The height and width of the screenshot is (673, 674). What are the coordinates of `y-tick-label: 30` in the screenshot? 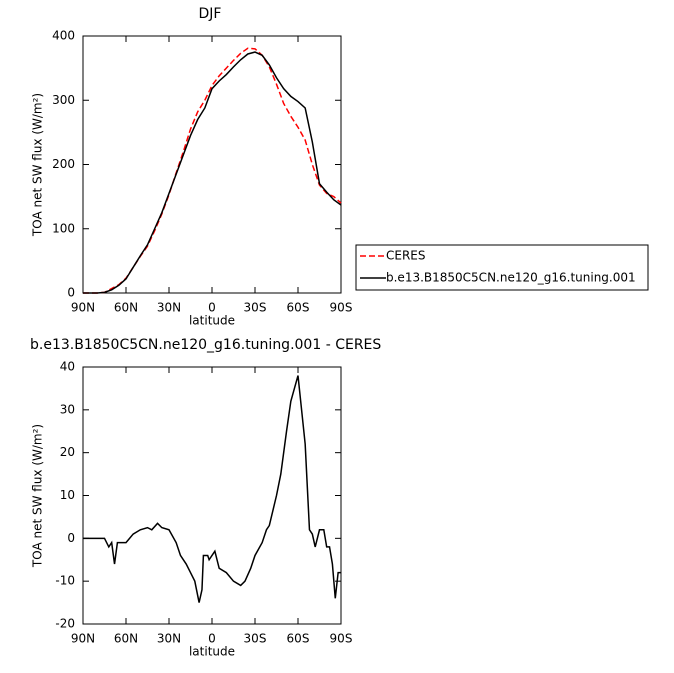 It's located at (67, 409).